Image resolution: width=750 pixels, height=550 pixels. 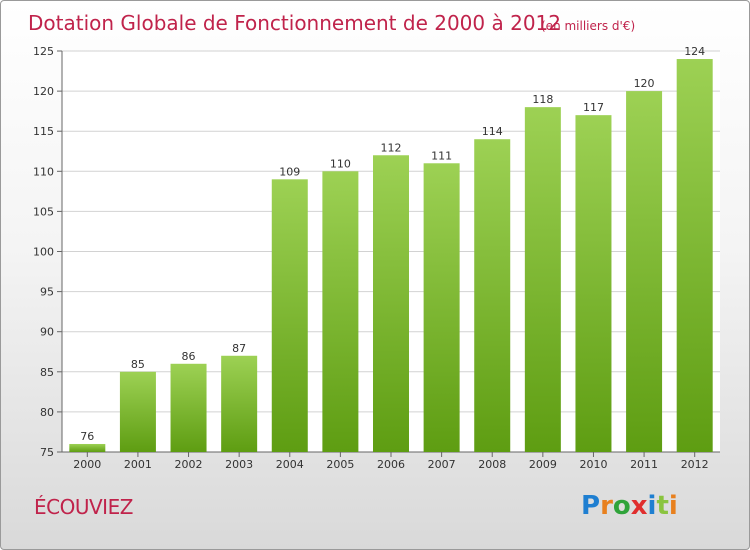 I want to click on y-tick-label: 120, so click(x=43, y=91).